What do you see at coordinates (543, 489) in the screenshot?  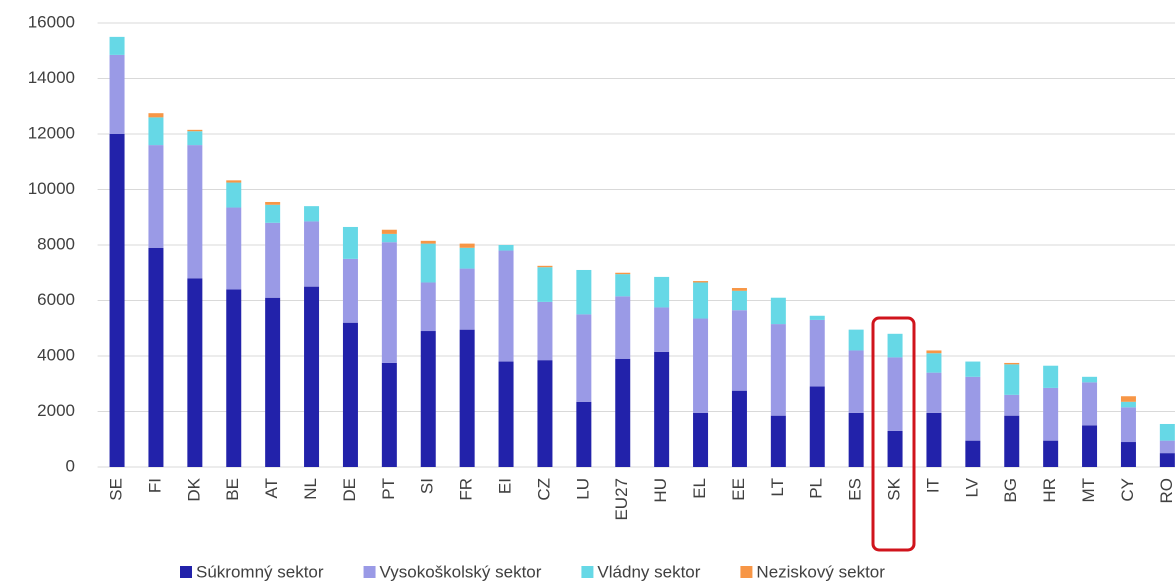 I see `x-tick-label: CZ` at bounding box center [543, 489].